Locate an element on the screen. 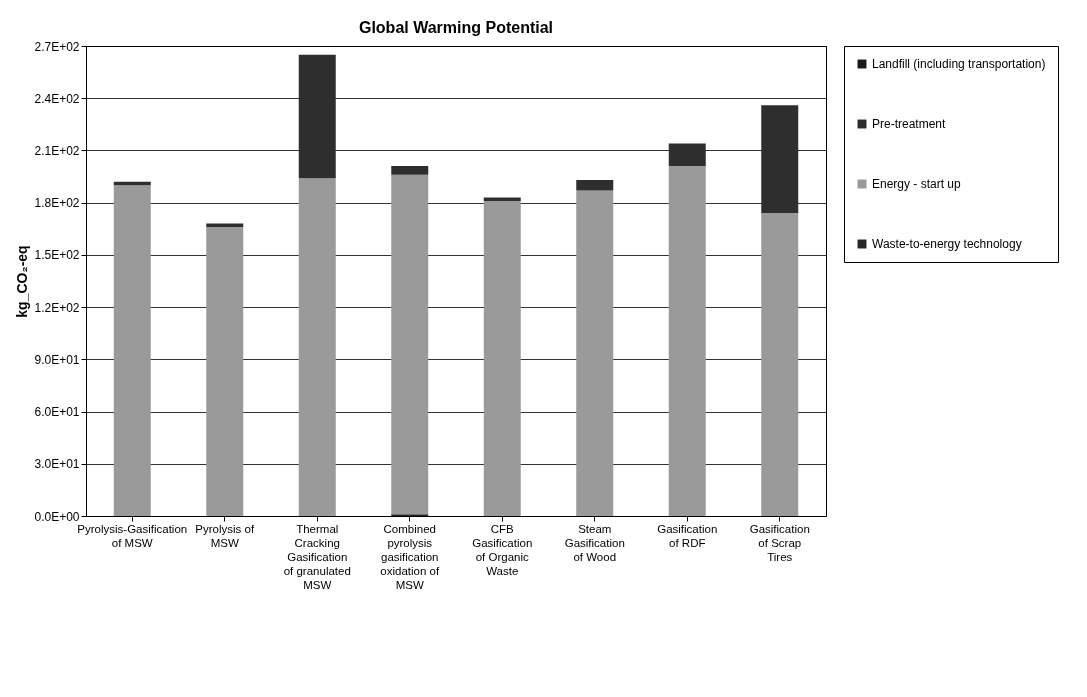 This screenshot has height=697, width=1087. legend-label: Pre-treatment is located at coordinates (909, 124).